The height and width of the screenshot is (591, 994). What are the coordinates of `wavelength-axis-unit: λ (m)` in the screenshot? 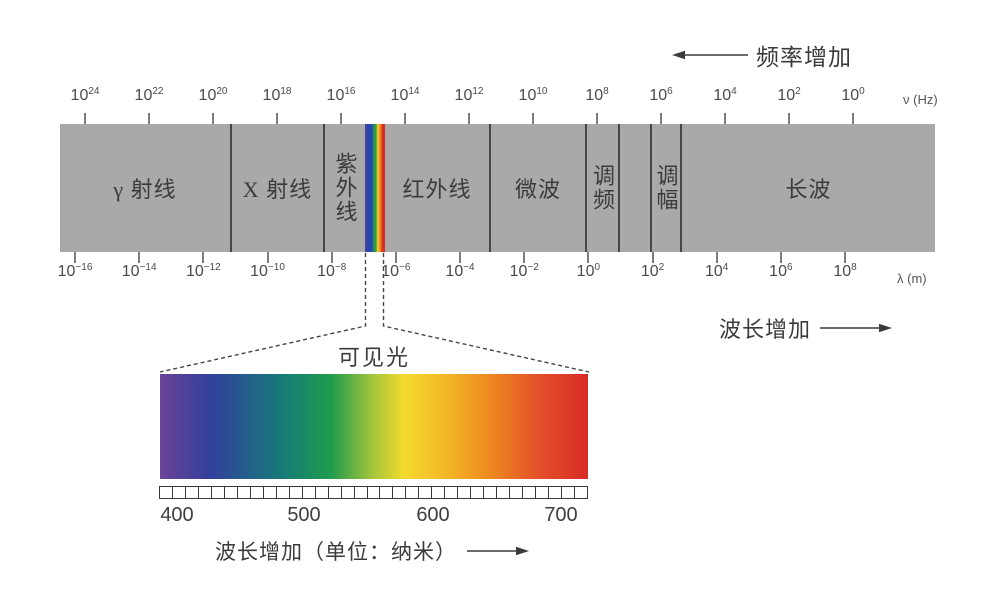 It's located at (912, 278).